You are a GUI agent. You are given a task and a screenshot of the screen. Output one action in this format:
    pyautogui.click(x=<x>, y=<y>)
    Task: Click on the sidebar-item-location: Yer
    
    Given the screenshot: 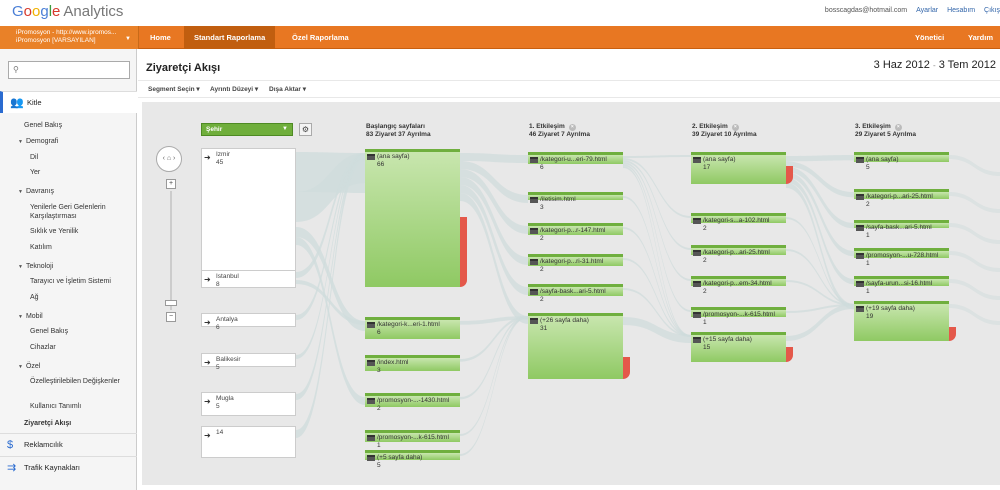 What is the action you would take?
    pyautogui.click(x=35, y=172)
    